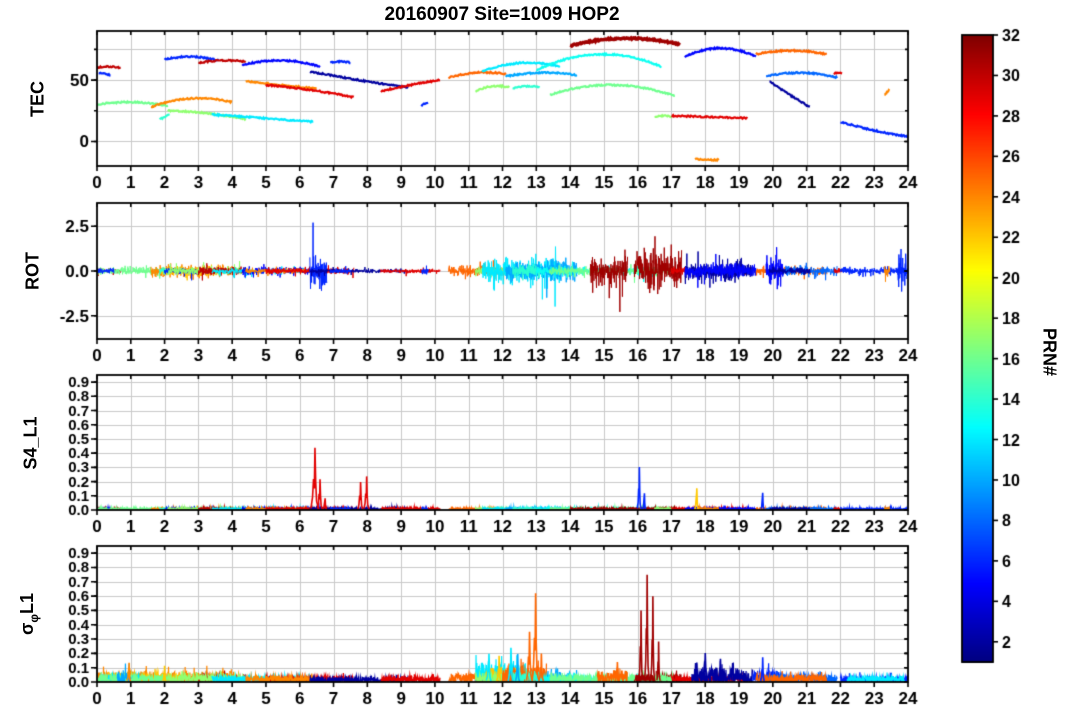  Describe the element at coordinates (27, 604) in the screenshot. I see `sigma-suffix: L1` at that location.